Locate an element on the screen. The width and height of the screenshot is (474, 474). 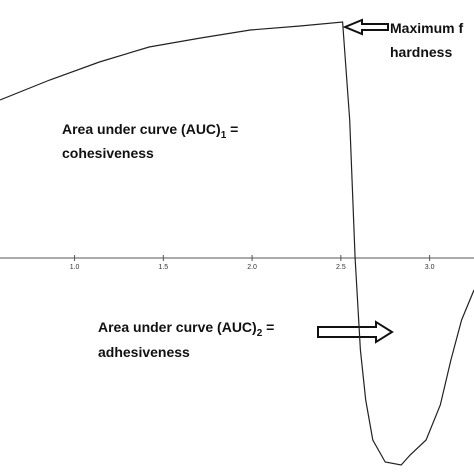
annotation: hardness is located at coordinates (421, 52).